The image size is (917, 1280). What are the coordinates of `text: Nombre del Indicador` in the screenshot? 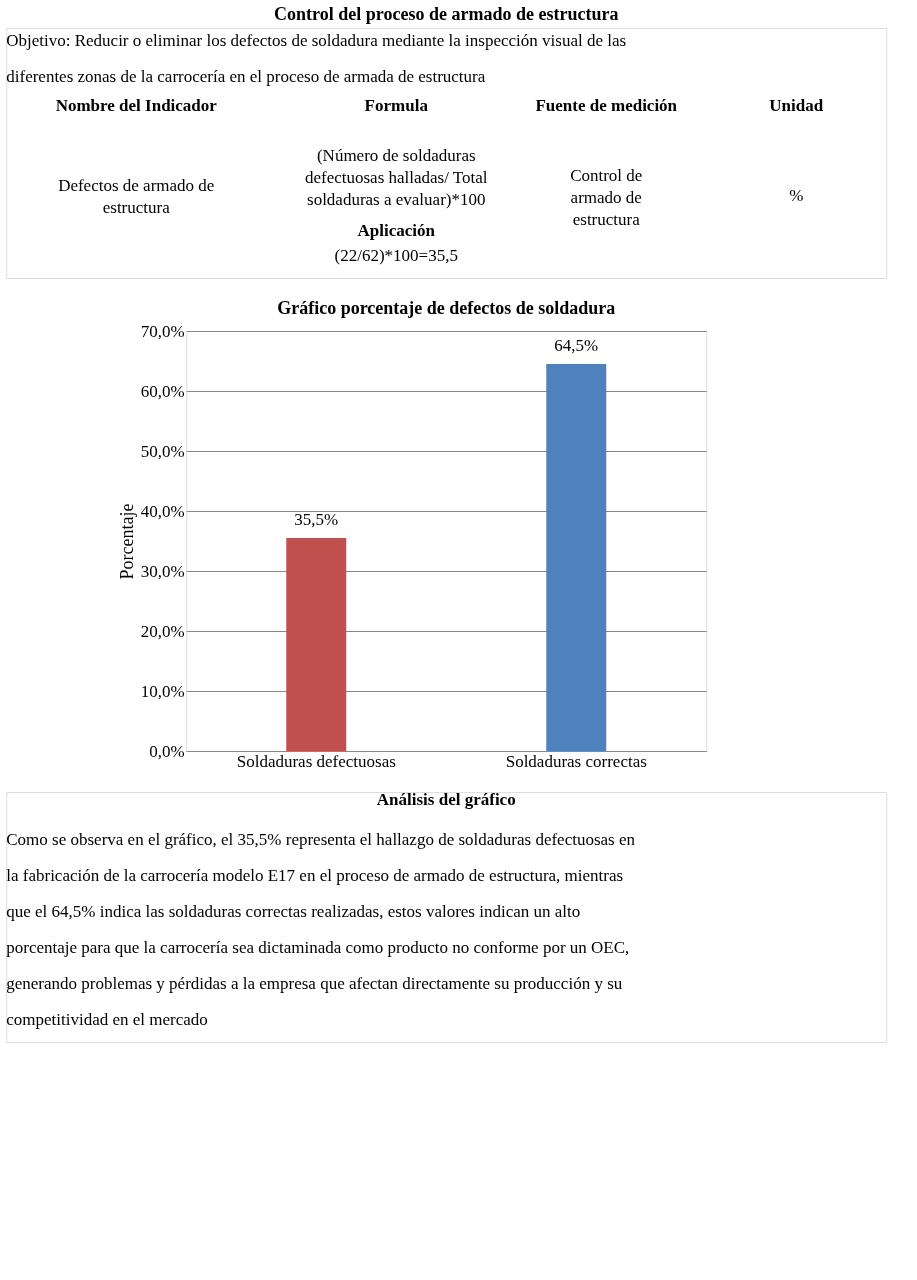 It's located at (136, 105).